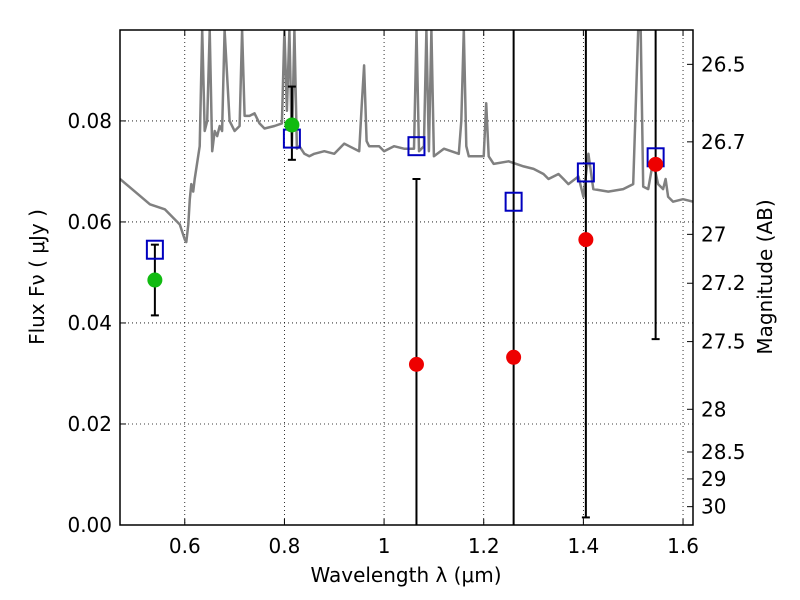 The width and height of the screenshot is (800, 600). What do you see at coordinates (723, 64) in the screenshot?
I see `mag-tick-label: 26.5` at bounding box center [723, 64].